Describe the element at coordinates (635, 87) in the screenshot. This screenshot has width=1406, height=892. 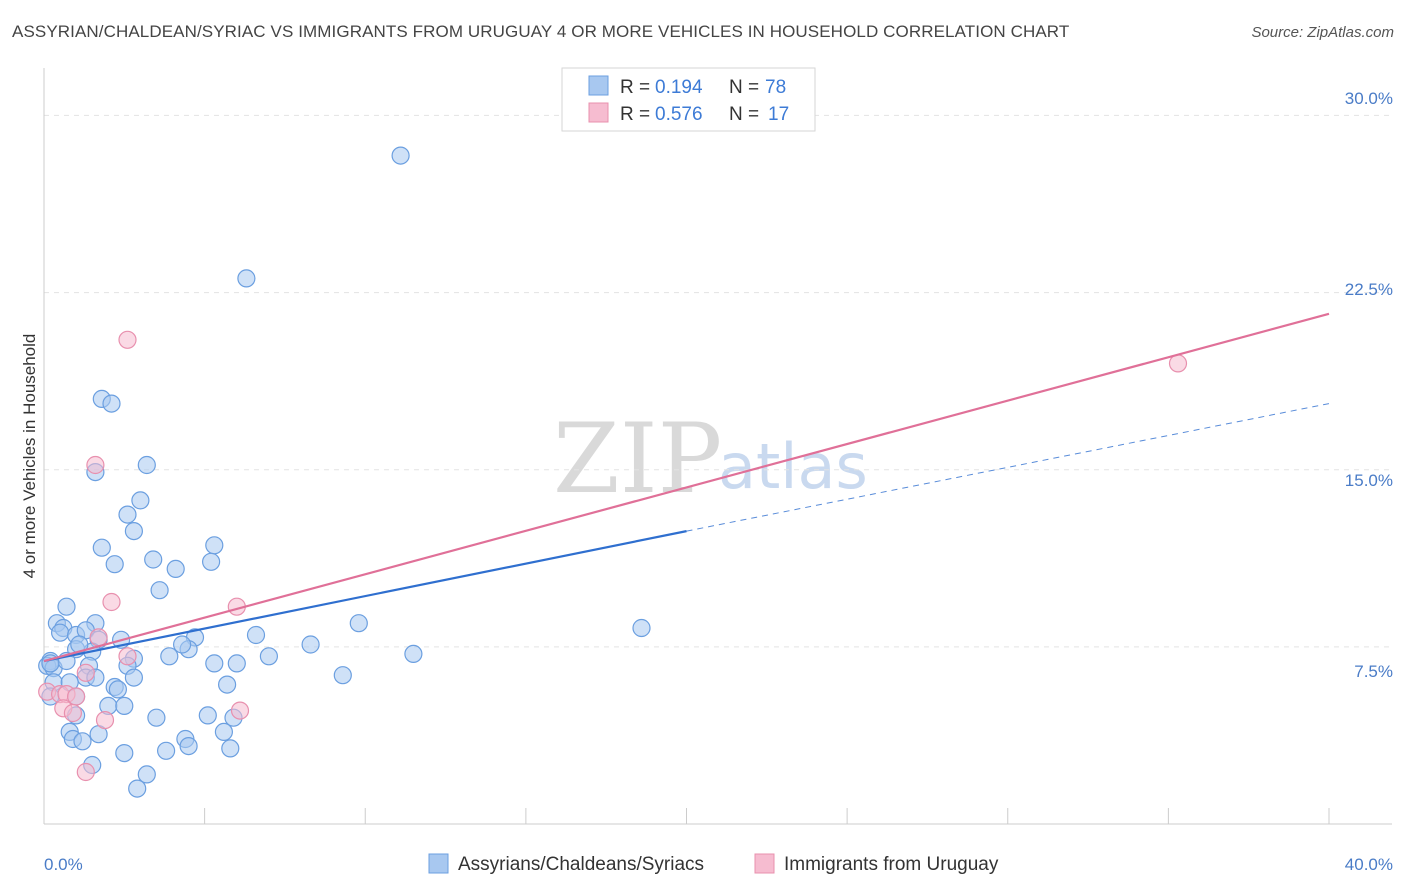
I see `legend-r-label-1: R =` at that location.